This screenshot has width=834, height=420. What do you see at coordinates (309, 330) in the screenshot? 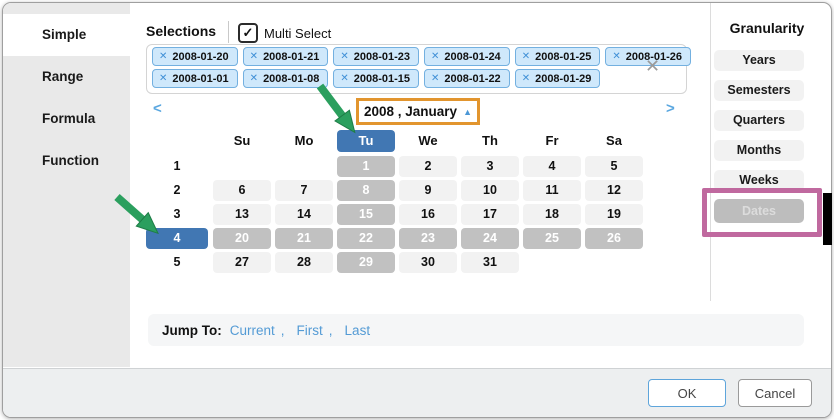
I see `jump-first: First` at bounding box center [309, 330].